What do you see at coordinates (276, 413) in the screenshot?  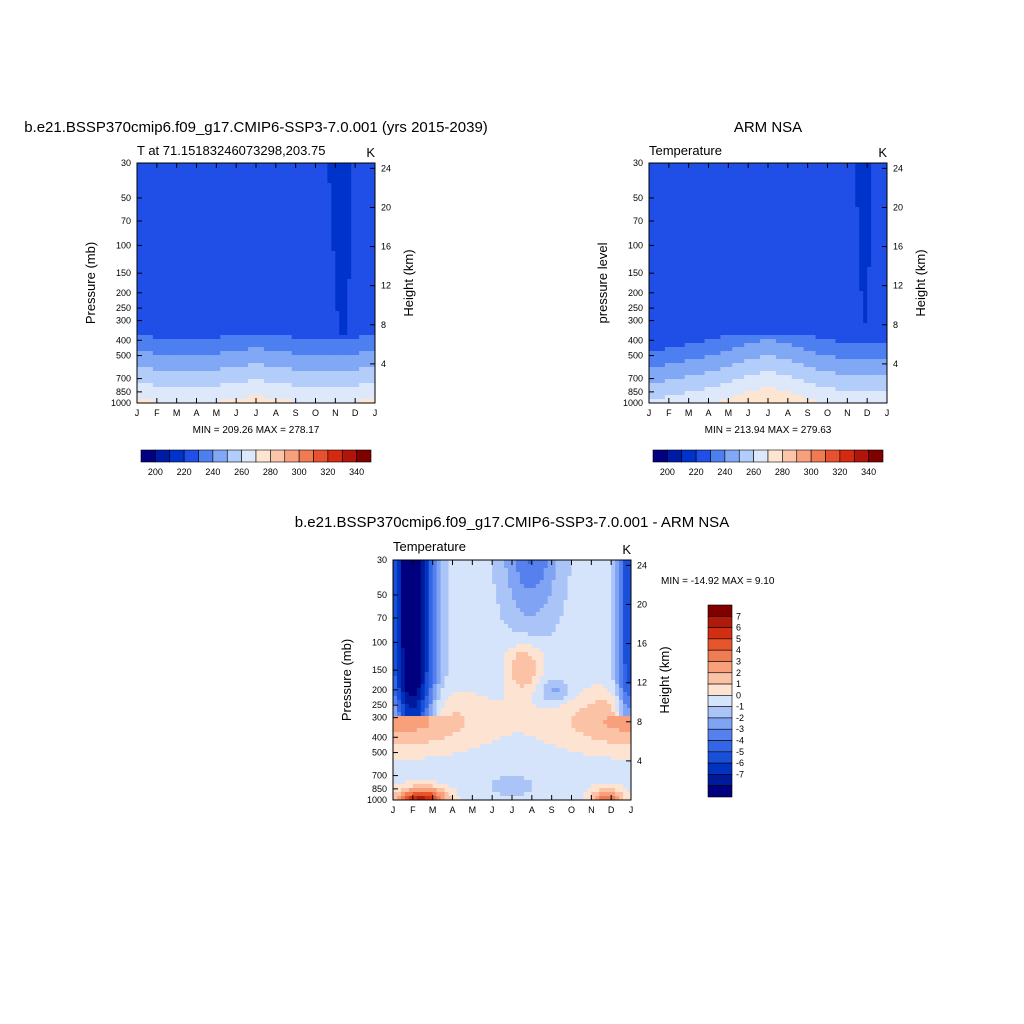 I see `x-tick-label: A` at bounding box center [276, 413].